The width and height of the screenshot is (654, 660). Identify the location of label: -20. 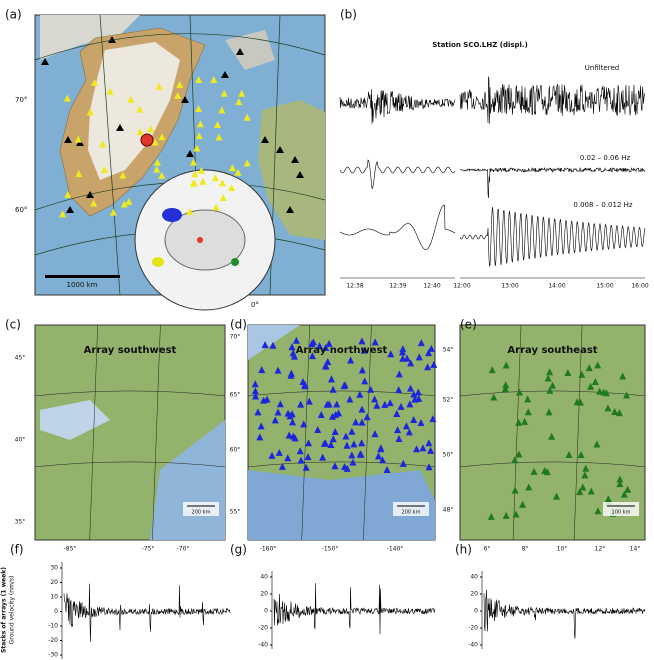
(53, 640).